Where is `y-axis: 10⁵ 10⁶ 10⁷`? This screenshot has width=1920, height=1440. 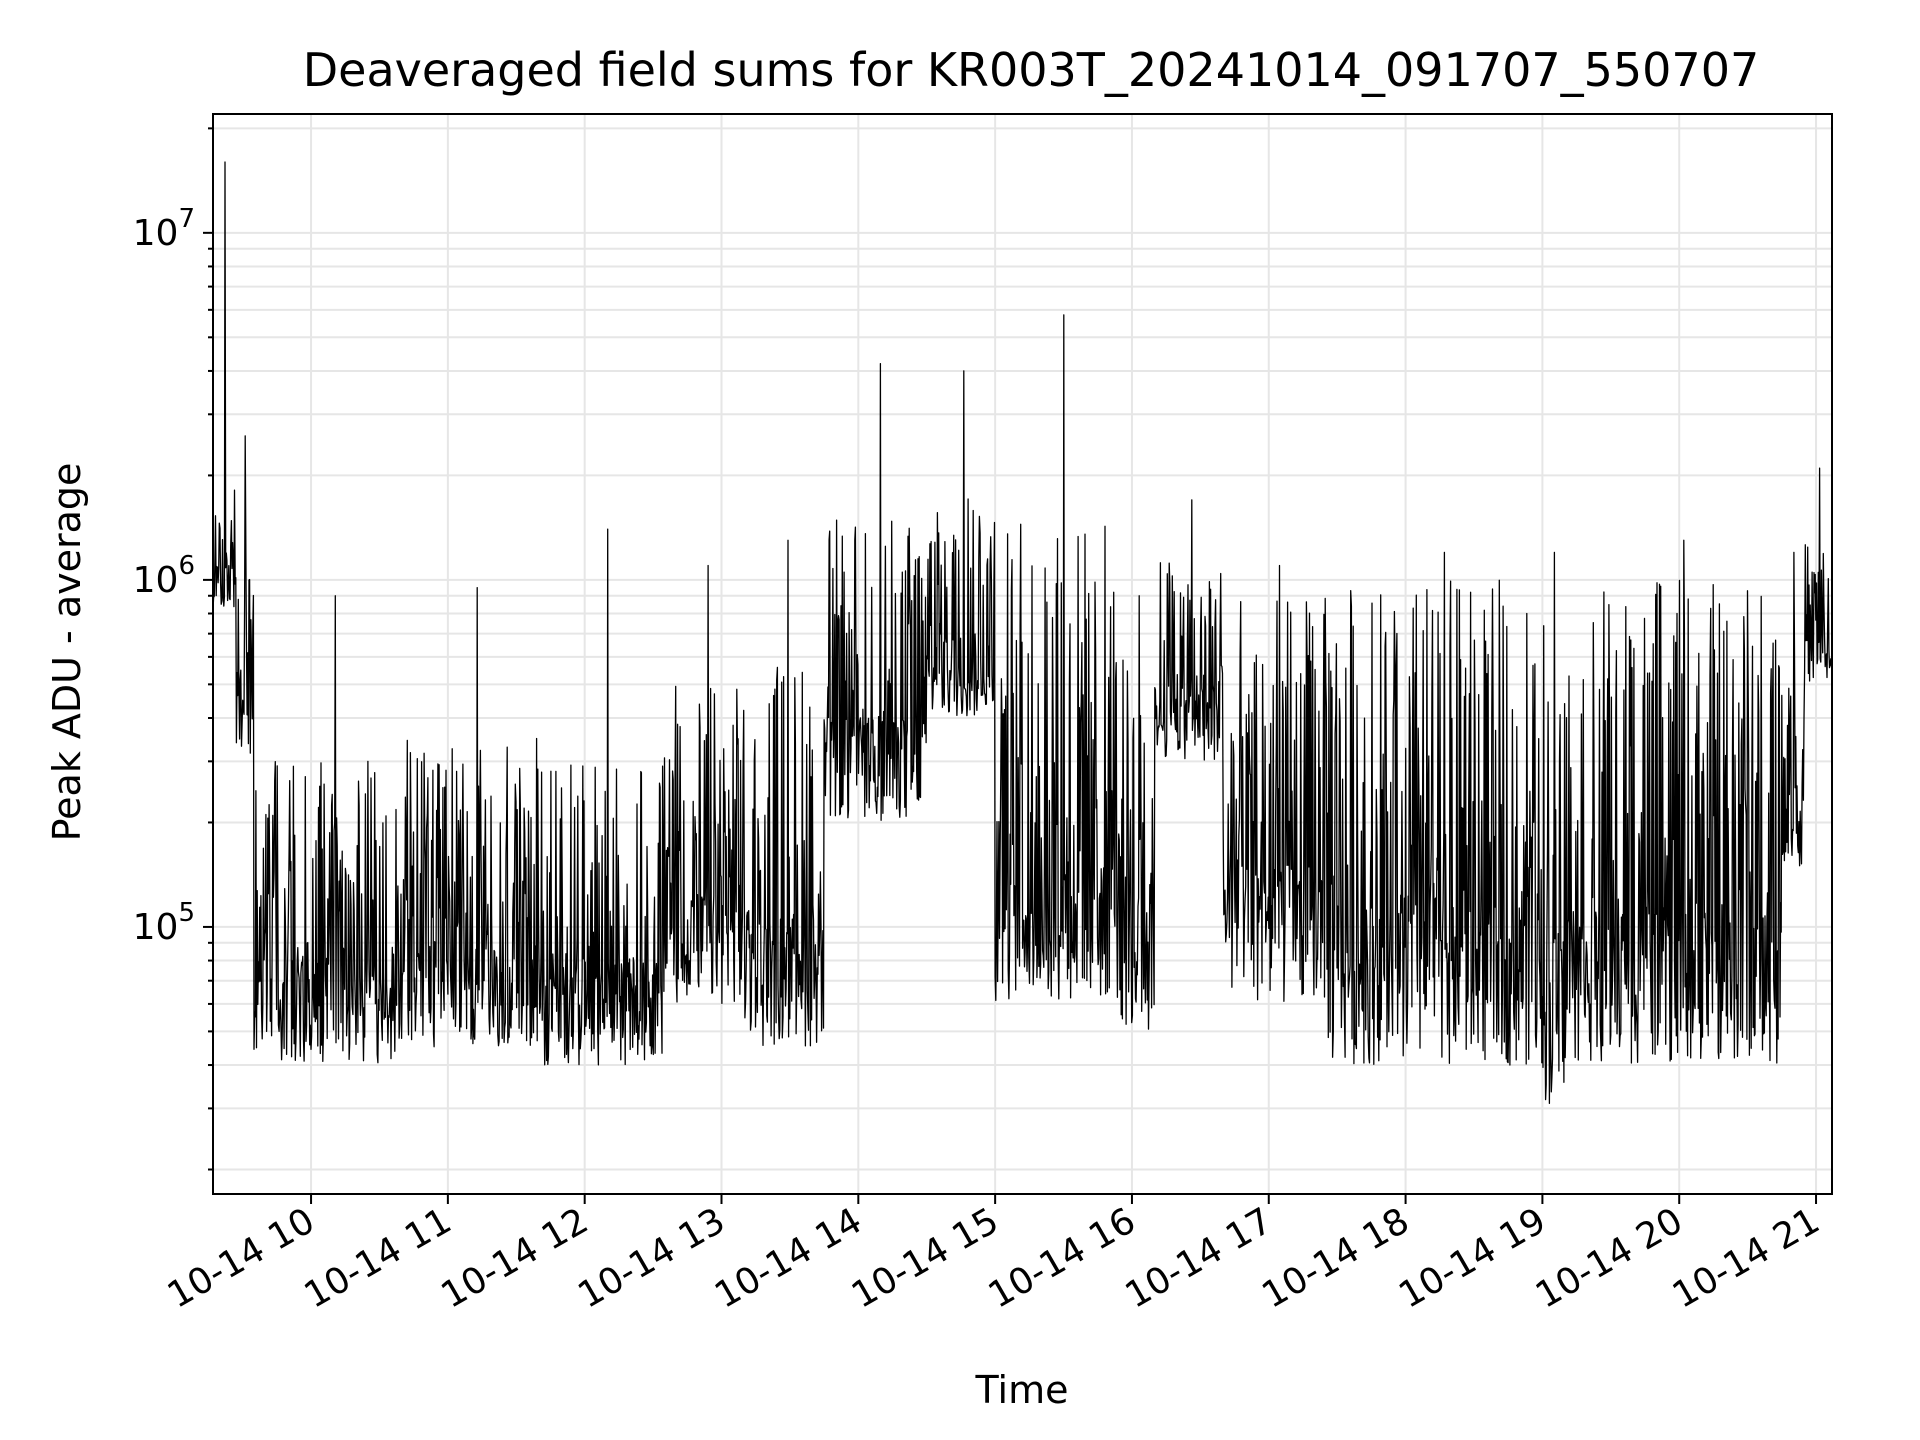
y-axis: 10⁵ 10⁶ 10⁷ is located at coordinates (173, 649).